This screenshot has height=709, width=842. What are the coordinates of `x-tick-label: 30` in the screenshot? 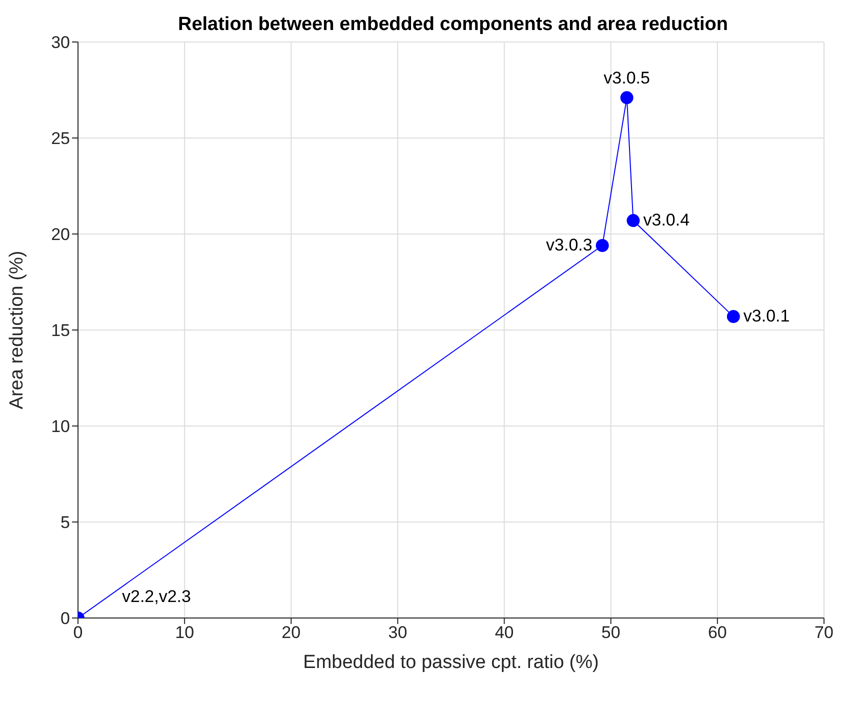 It's located at (398, 632).